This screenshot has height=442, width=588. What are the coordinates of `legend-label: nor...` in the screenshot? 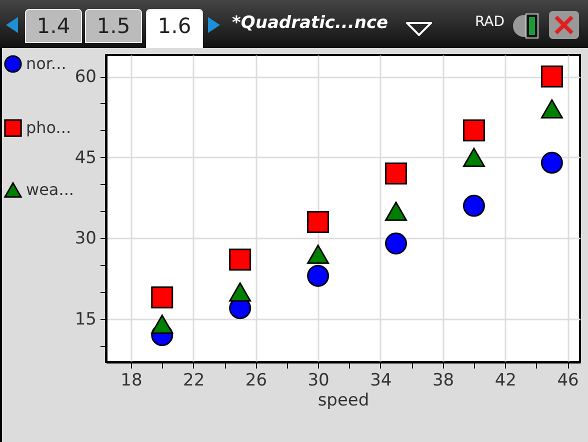 It's located at (46, 63).